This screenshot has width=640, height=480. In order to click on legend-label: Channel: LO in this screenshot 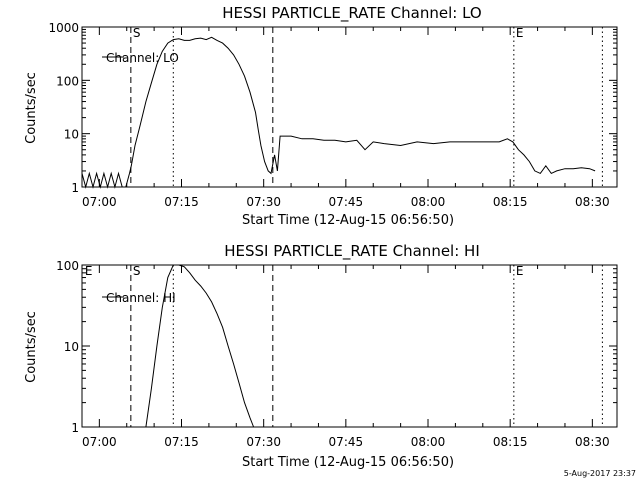, I will do `click(142, 58)`.